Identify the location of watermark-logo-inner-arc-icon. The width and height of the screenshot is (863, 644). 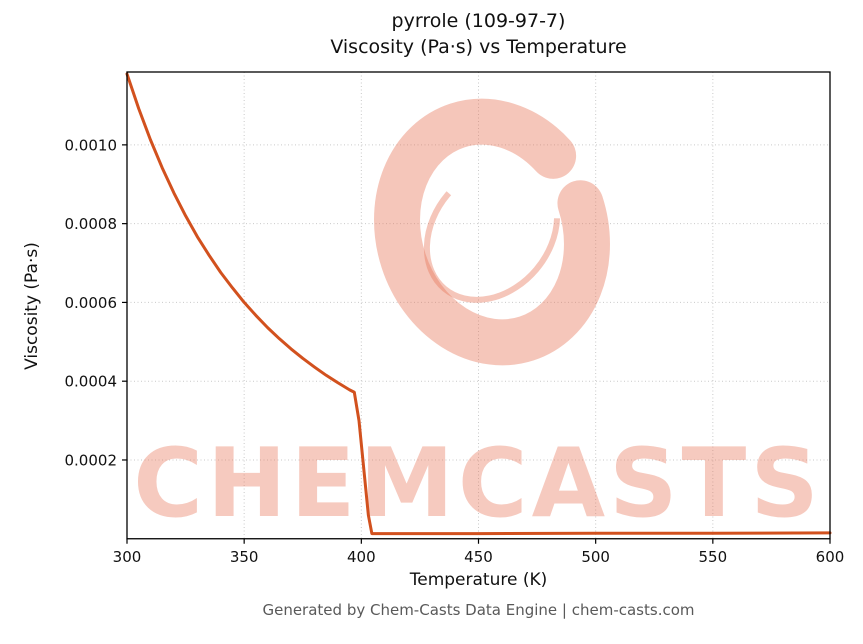
(492, 232).